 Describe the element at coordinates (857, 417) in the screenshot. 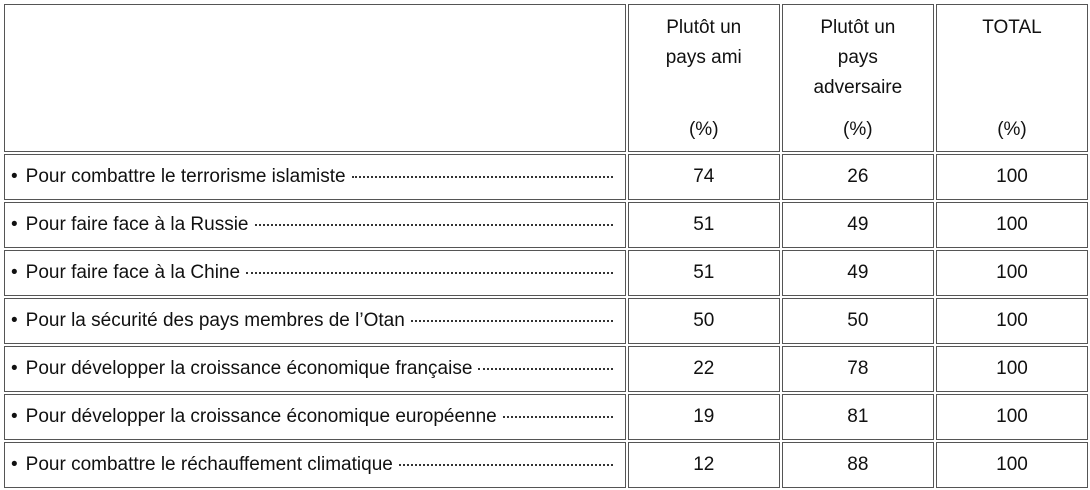

I see `value-cell: 81` at that location.